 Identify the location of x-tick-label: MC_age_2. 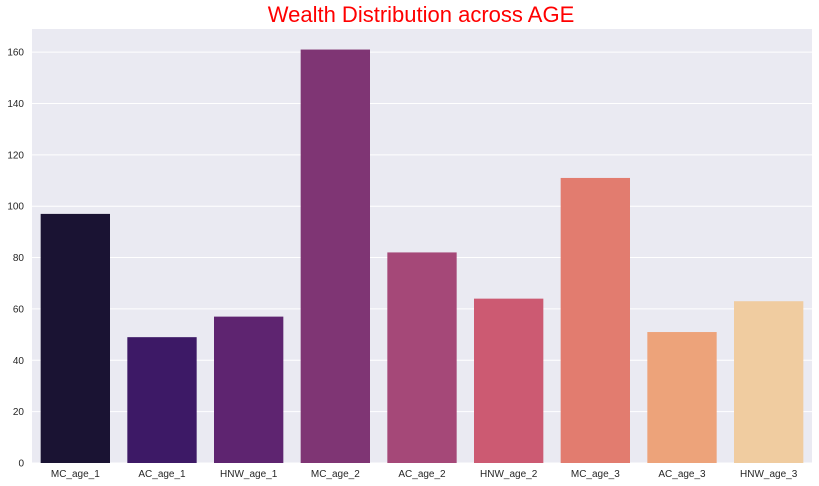
(335, 474).